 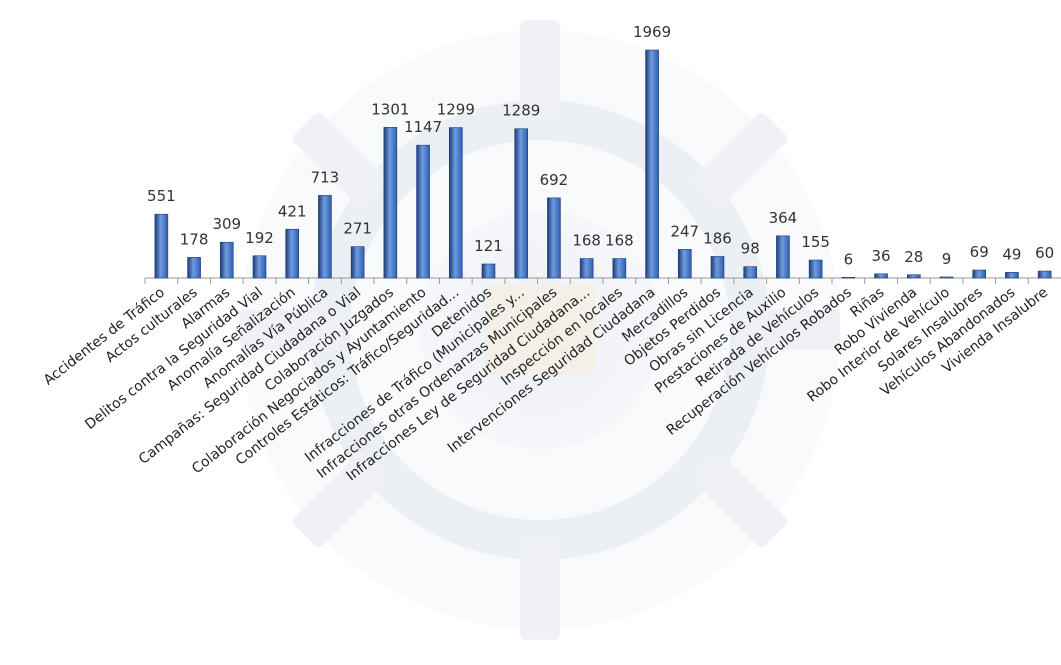 I want to click on bar-value-label: 1299, so click(x=456, y=110).